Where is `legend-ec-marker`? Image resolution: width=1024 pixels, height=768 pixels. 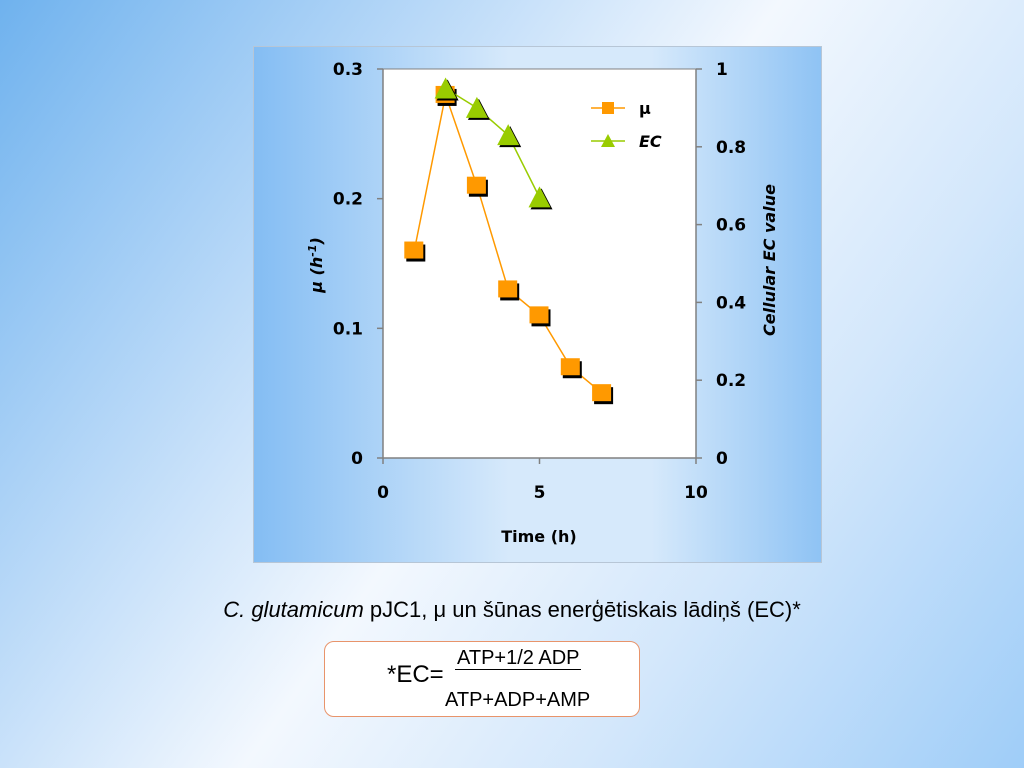
legend-ec-marker is located at coordinates (608, 140).